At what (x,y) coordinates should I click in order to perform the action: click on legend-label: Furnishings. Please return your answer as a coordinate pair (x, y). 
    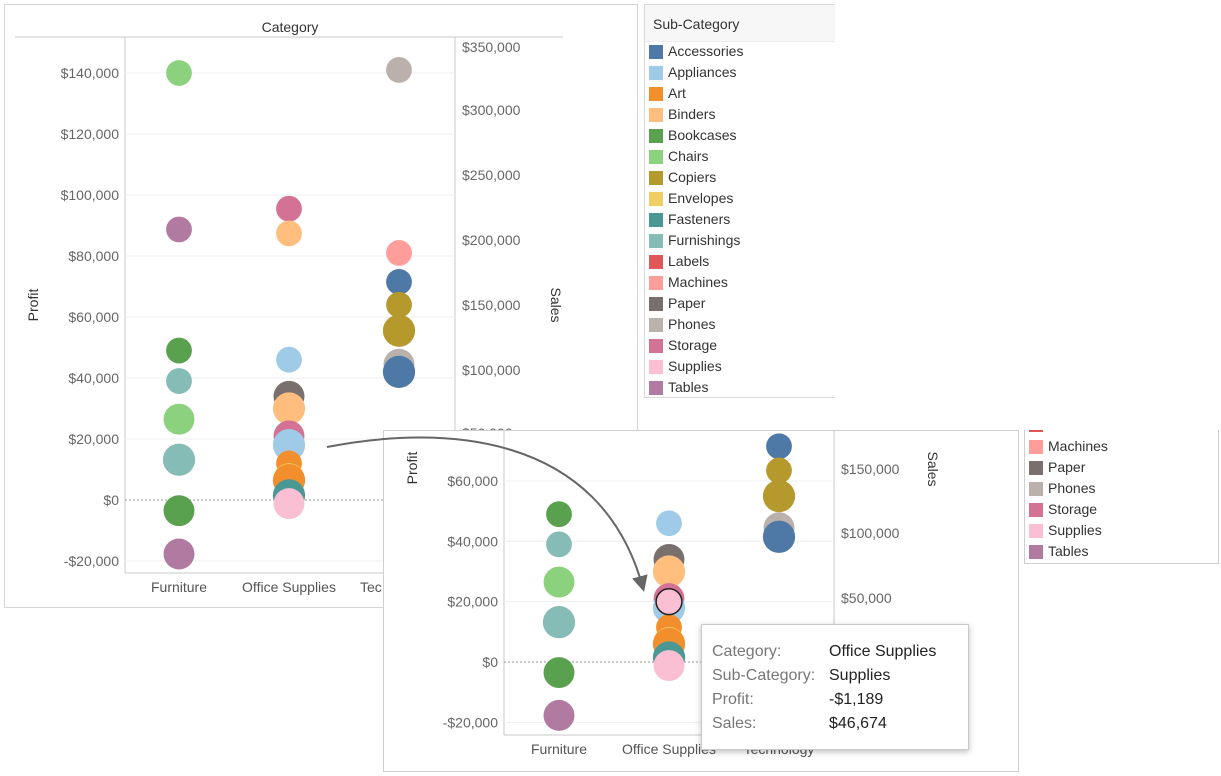
    Looking at the image, I should click on (704, 240).